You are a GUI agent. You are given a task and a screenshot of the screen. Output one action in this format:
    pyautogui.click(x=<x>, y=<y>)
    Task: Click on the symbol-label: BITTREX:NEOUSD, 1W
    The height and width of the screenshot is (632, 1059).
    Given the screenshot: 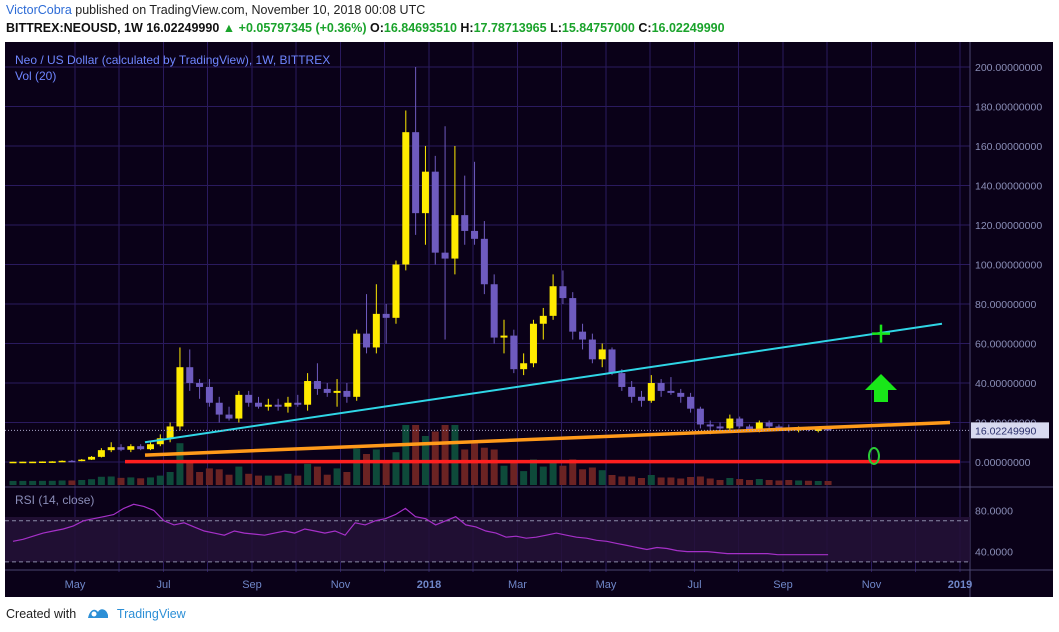 What is the action you would take?
    pyautogui.click(x=74, y=28)
    